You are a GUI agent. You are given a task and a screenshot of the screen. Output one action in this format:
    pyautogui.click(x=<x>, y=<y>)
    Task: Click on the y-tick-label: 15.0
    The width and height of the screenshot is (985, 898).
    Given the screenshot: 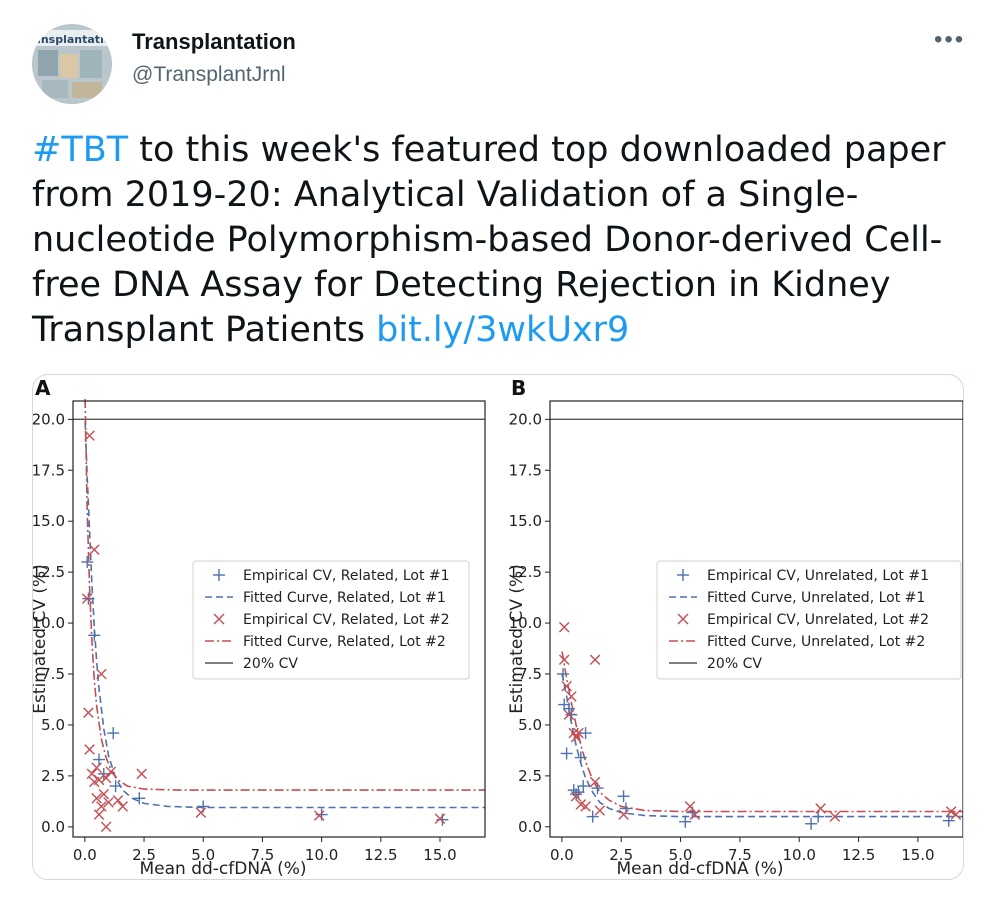 What is the action you would take?
    pyautogui.click(x=525, y=521)
    